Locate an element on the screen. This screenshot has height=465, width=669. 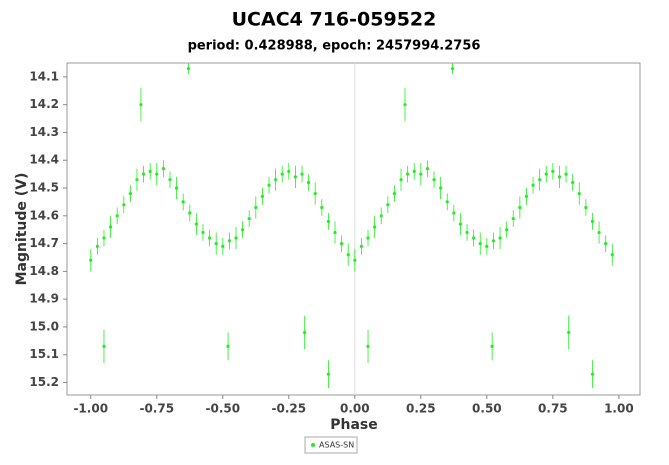
y-tick-label: 14.7 is located at coordinates (44, 243).